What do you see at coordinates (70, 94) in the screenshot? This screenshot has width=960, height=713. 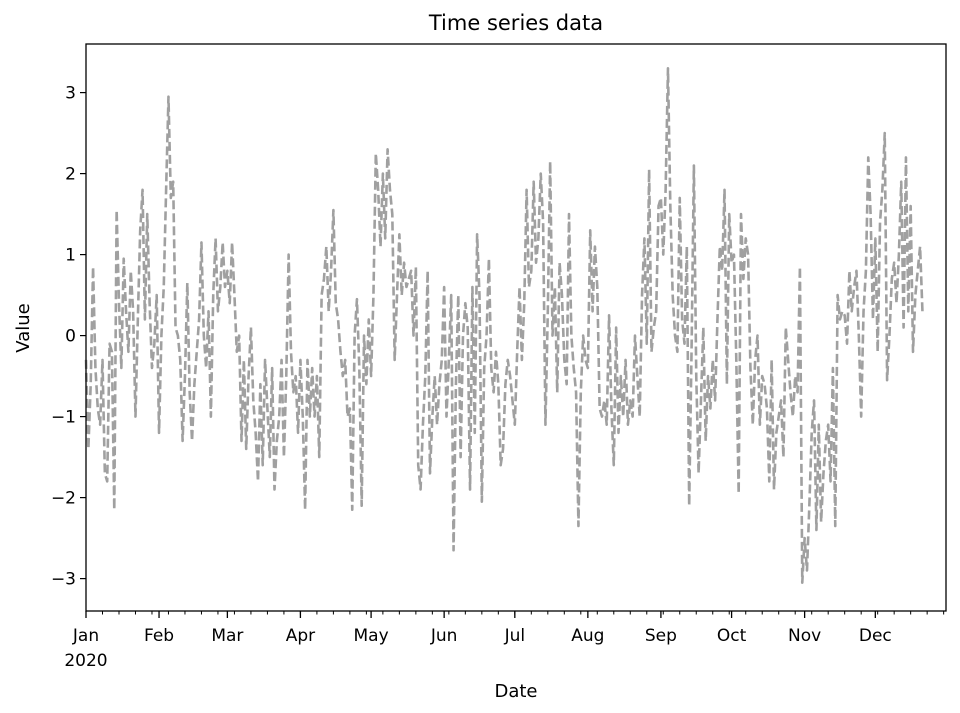 I see `y-tick-label: 3` at bounding box center [70, 94].